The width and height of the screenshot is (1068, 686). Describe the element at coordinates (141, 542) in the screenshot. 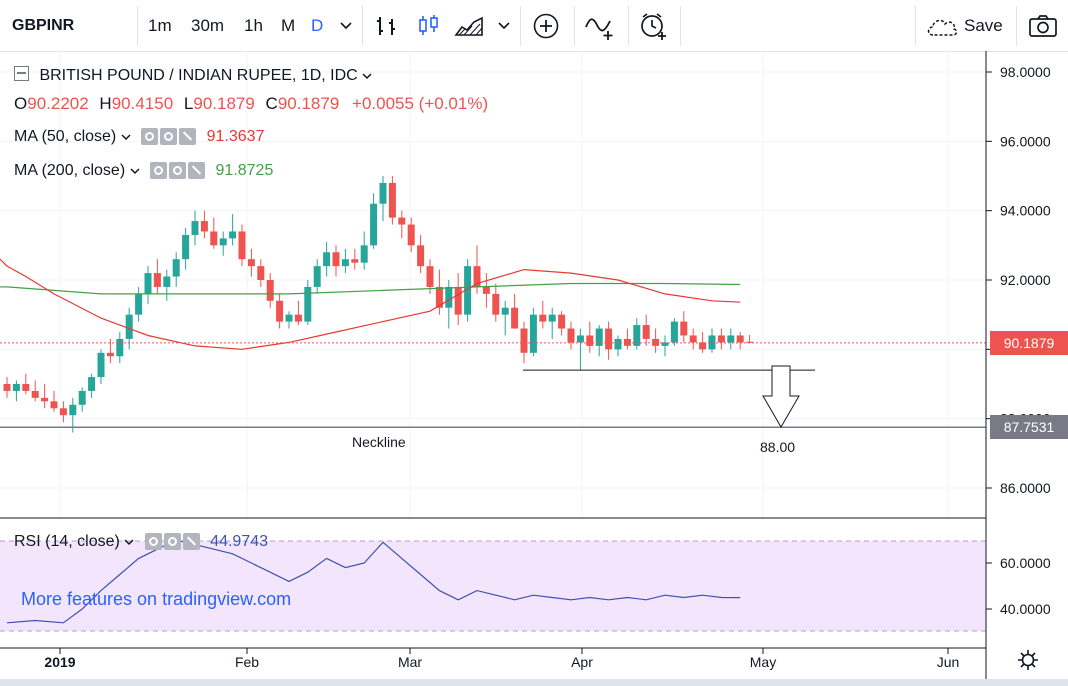

I see `rsi-legend: RSI (14, close) 44.9743` at that location.